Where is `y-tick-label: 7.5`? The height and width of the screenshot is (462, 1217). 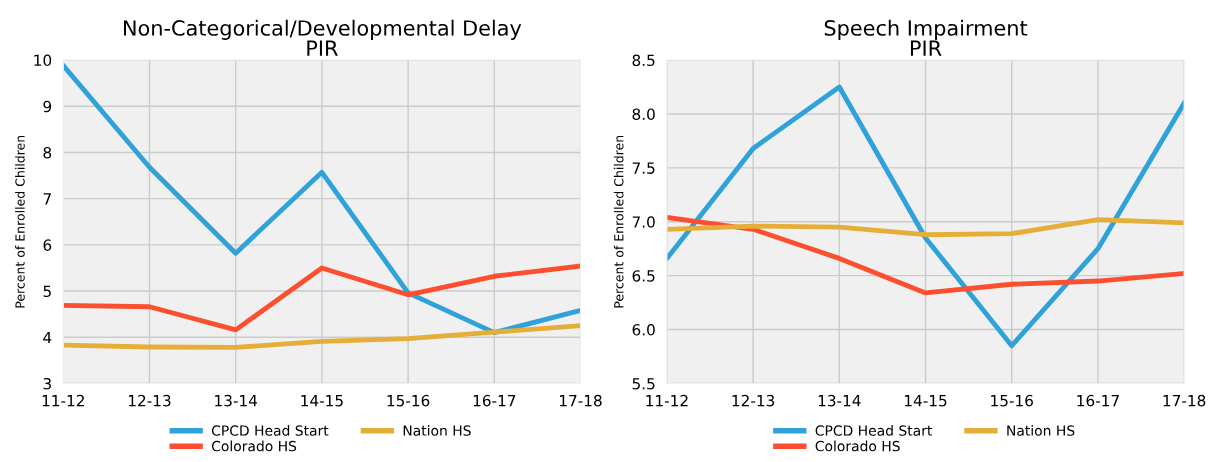
y-tick-label: 7.5 is located at coordinates (643, 168).